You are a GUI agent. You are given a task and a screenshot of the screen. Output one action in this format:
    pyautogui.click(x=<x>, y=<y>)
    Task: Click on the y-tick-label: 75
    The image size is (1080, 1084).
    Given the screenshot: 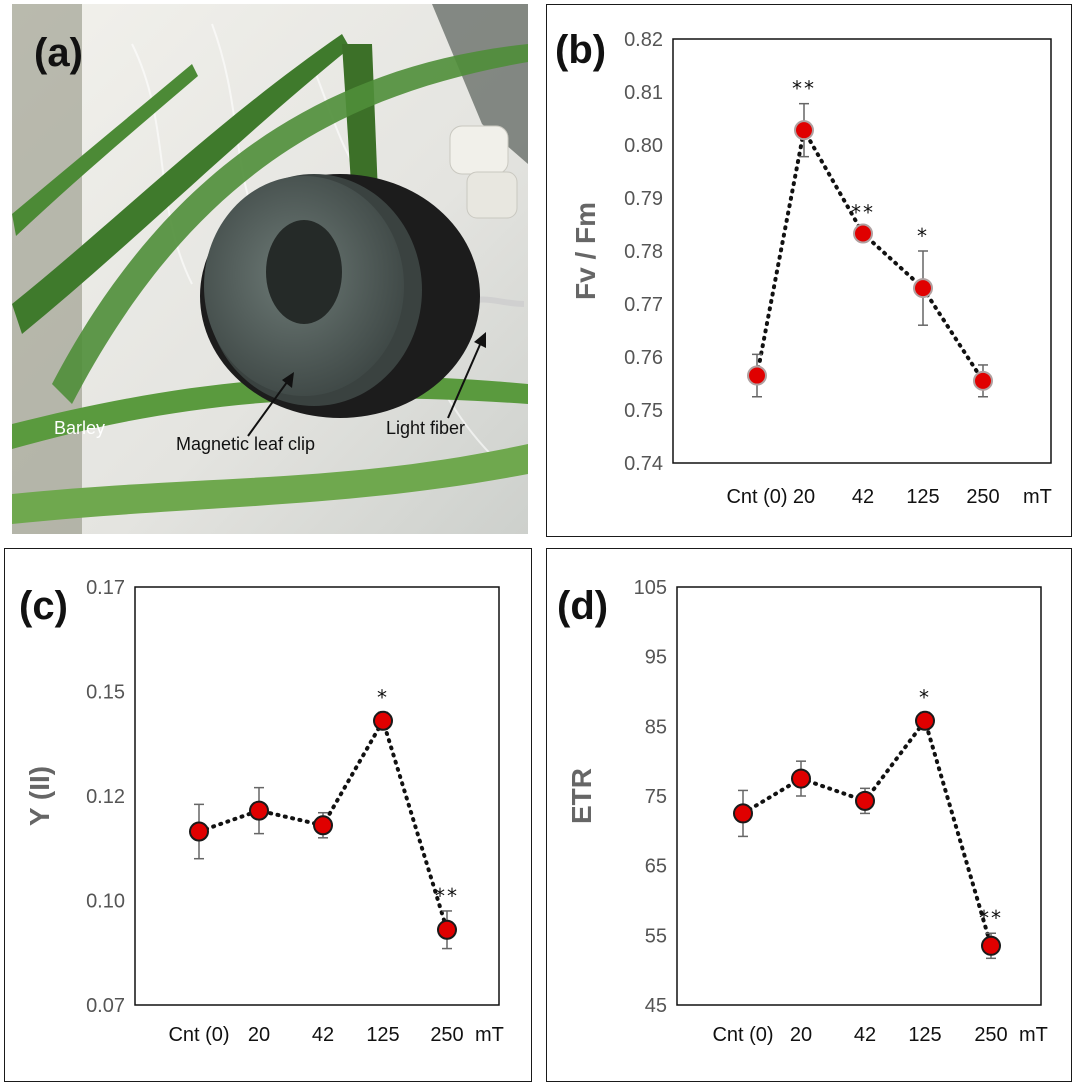 What is the action you would take?
    pyautogui.click(x=656, y=797)
    